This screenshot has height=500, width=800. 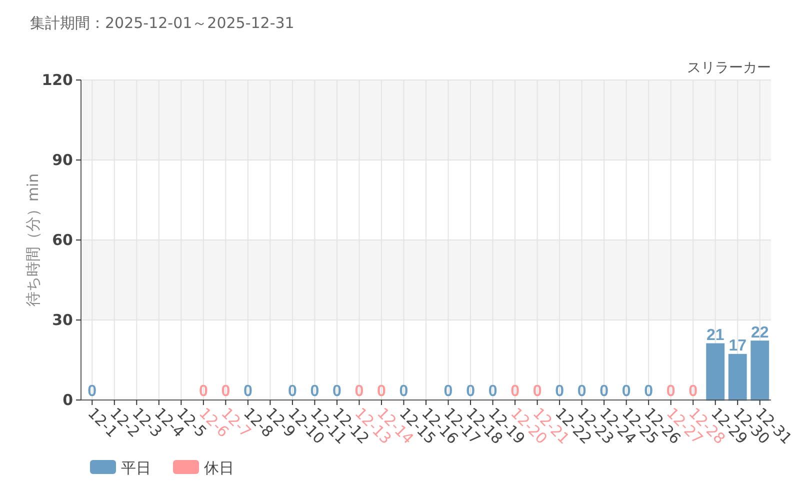 I want to click on legend-label: 休日, so click(x=219, y=468).